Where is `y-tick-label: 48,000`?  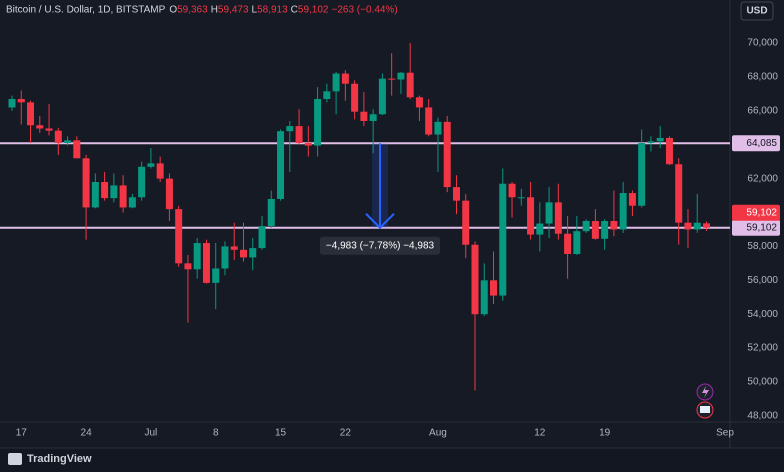 y-tick-label: 48,000 is located at coordinates (762, 416).